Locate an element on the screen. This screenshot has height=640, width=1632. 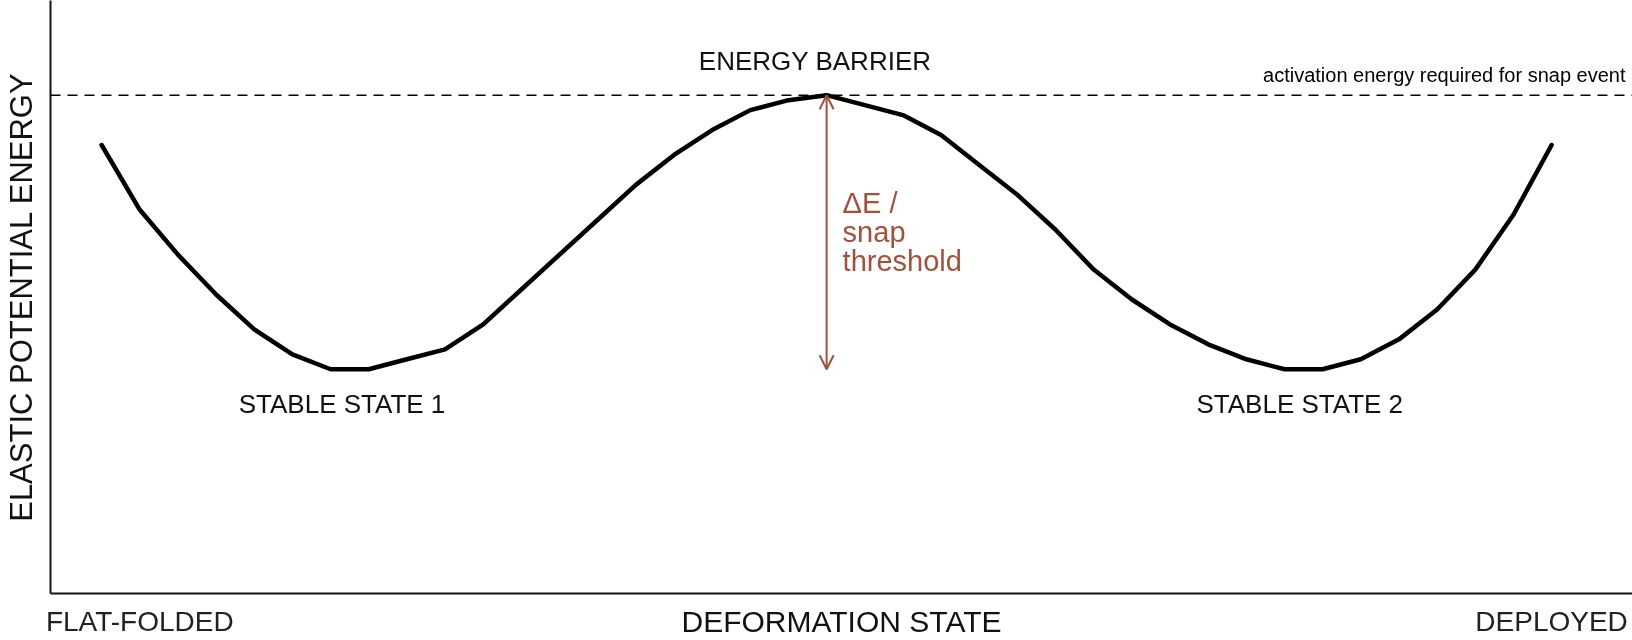
annotation: STABLE STATE 2 is located at coordinates (1300, 404).